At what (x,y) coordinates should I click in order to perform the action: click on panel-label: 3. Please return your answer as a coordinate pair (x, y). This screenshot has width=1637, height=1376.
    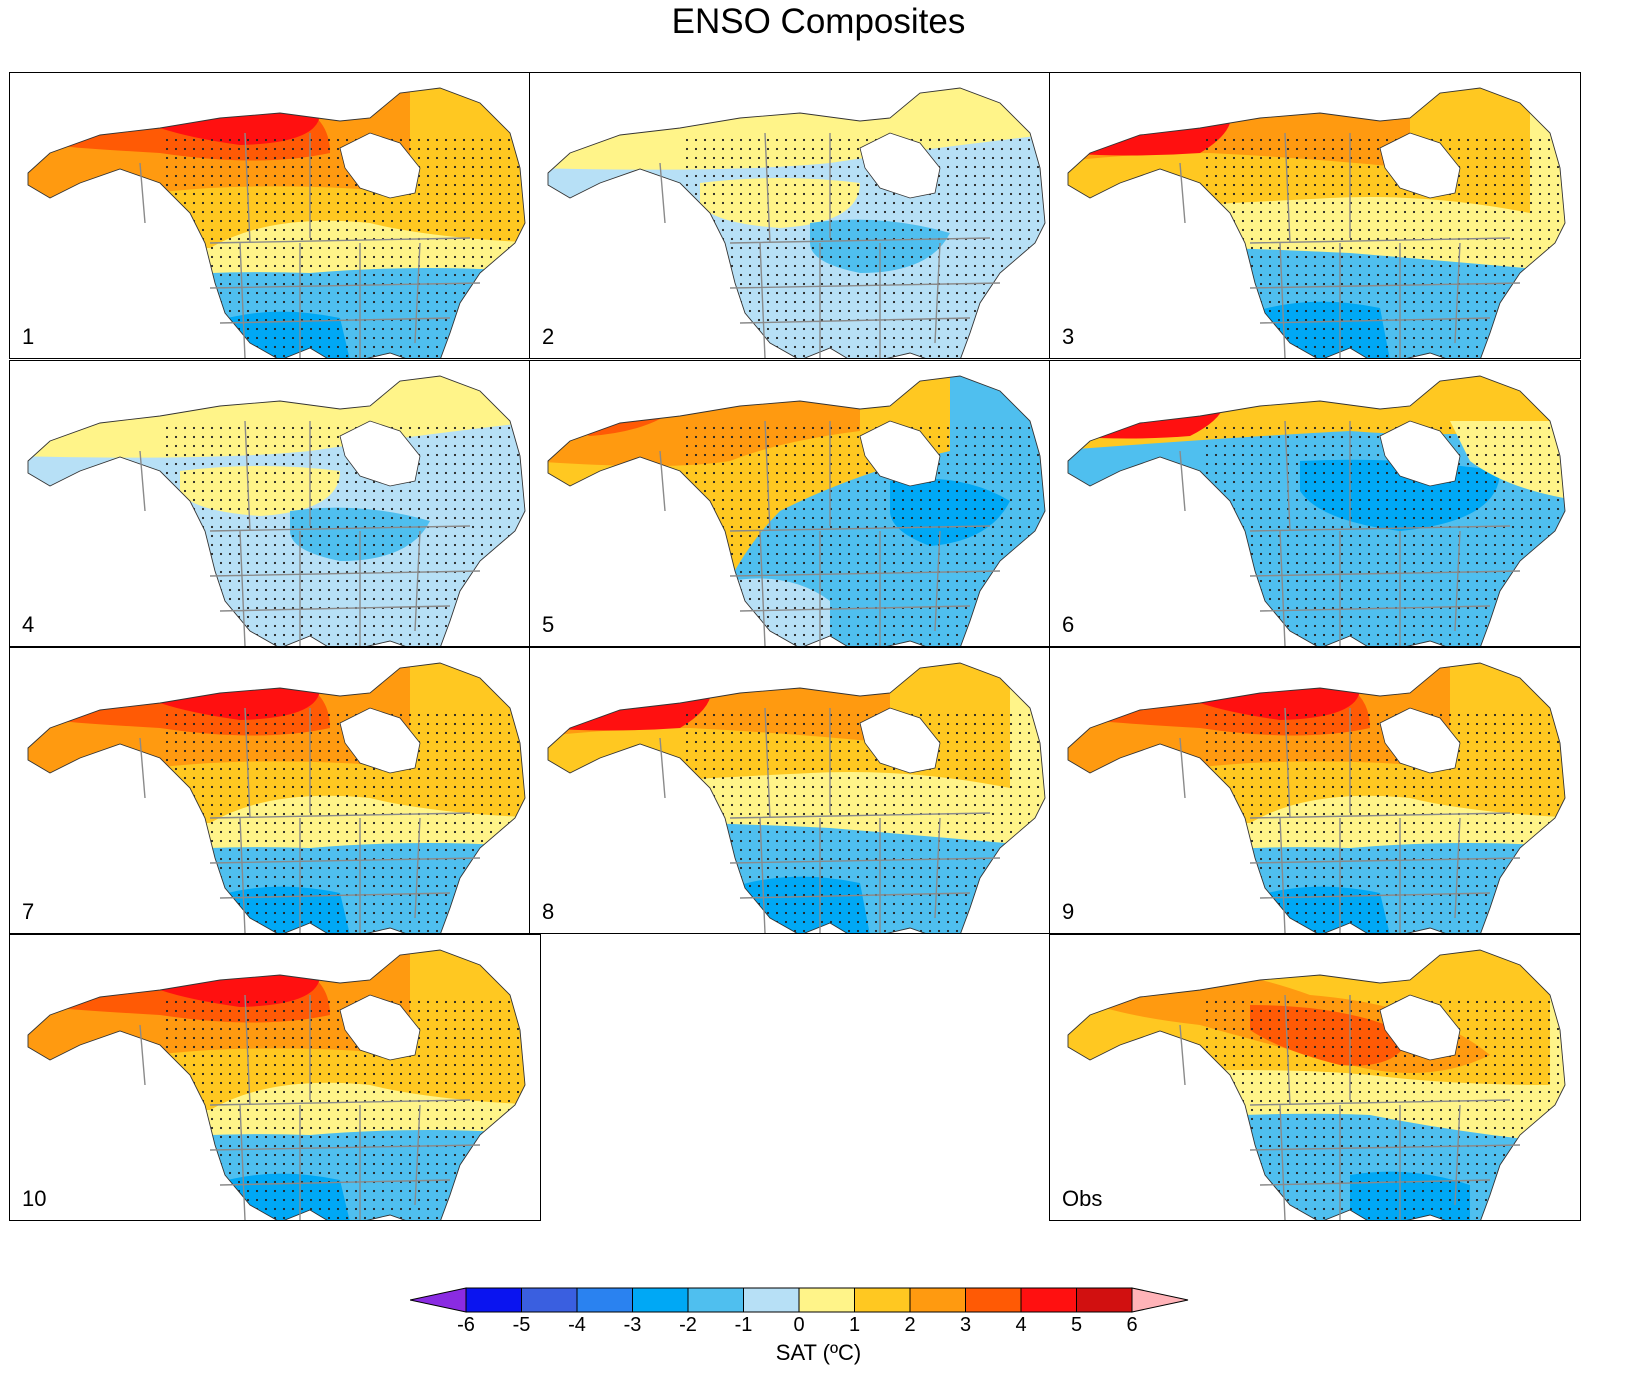
    Looking at the image, I should click on (1068, 336).